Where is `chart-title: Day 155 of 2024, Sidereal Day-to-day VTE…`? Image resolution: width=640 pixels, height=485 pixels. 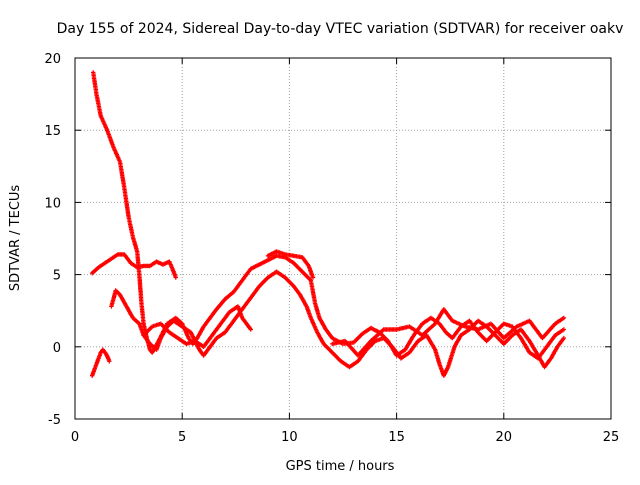
chart-title: Day 155 of 2024, Sidereal Day-to-day VTE… is located at coordinates (340, 29).